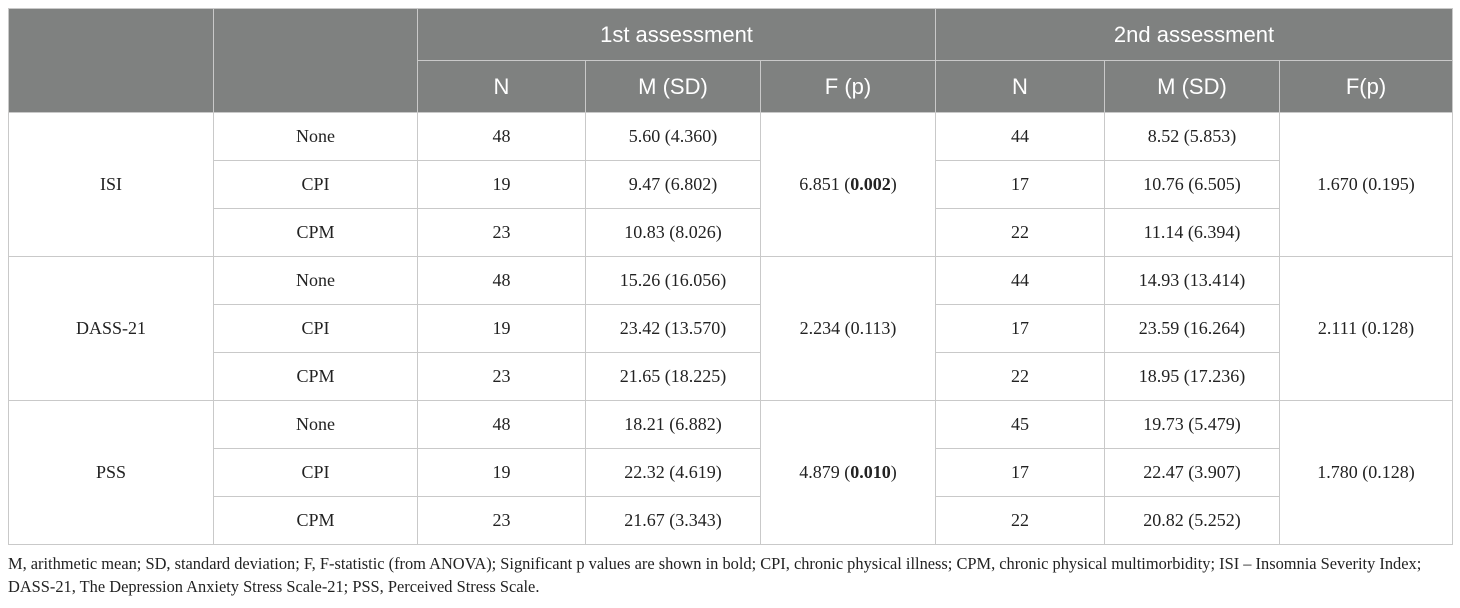 This screenshot has height=608, width=1460. Describe the element at coordinates (111, 184) in the screenshot. I see `measure-label: ISI` at that location.